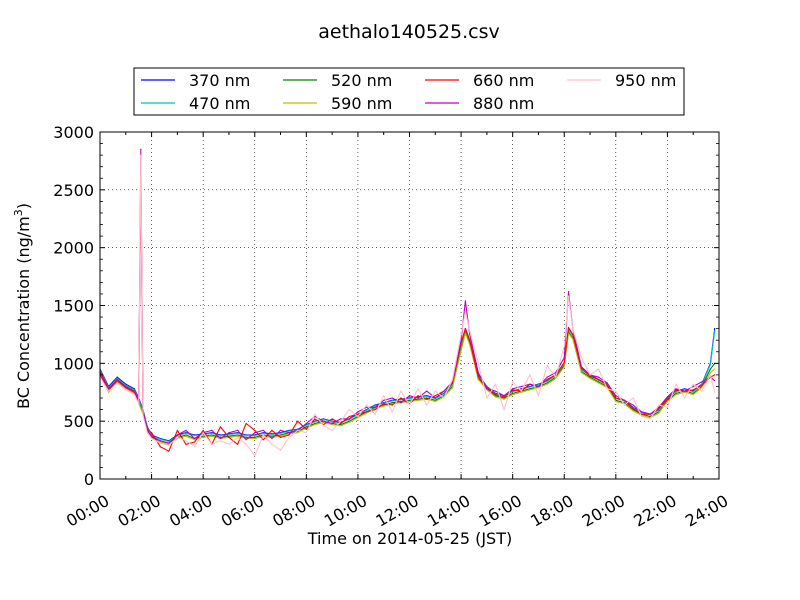 Image resolution: width=800 pixels, height=600 pixels. I want to click on legend-label-590-nm: 590 nm, so click(361, 103).